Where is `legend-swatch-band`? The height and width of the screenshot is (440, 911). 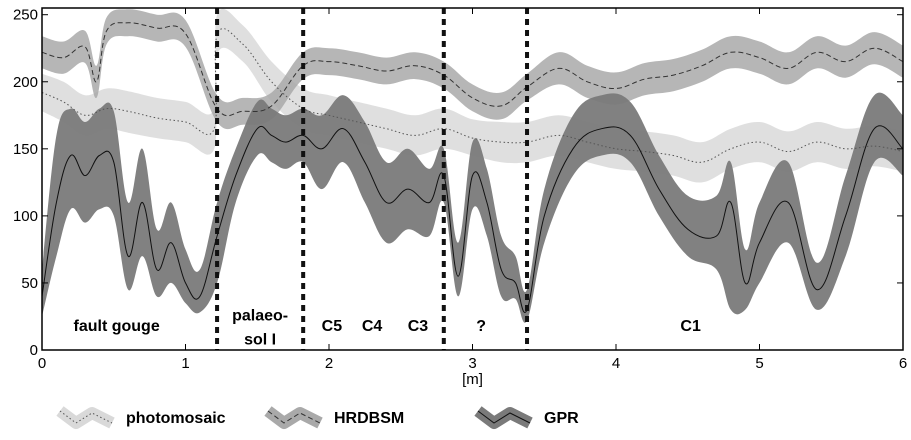 legend-swatch-band is located at coordinates (85, 417).